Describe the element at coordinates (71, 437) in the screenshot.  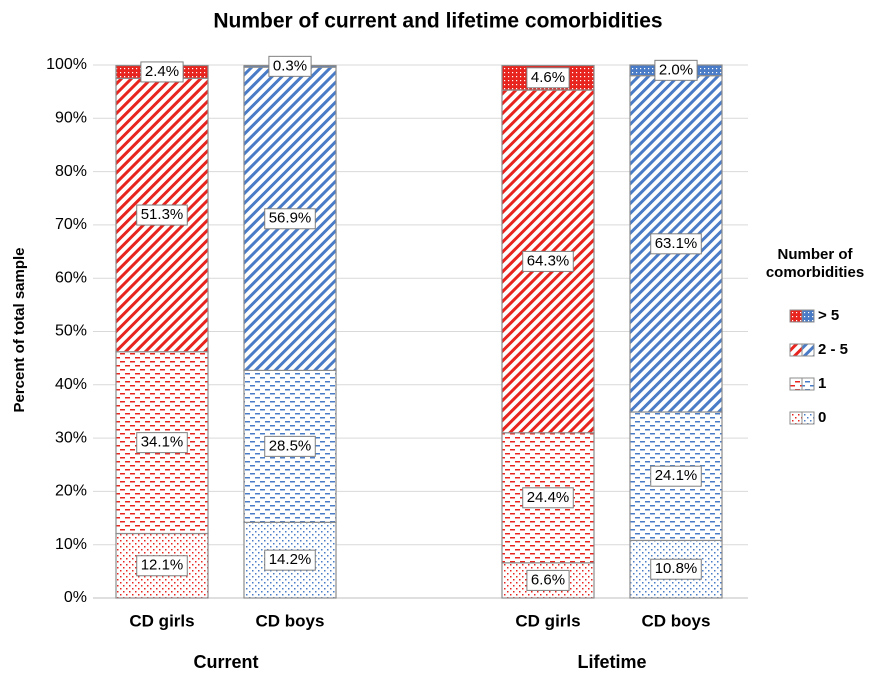
I see `y-tick-label: 30%` at that location.